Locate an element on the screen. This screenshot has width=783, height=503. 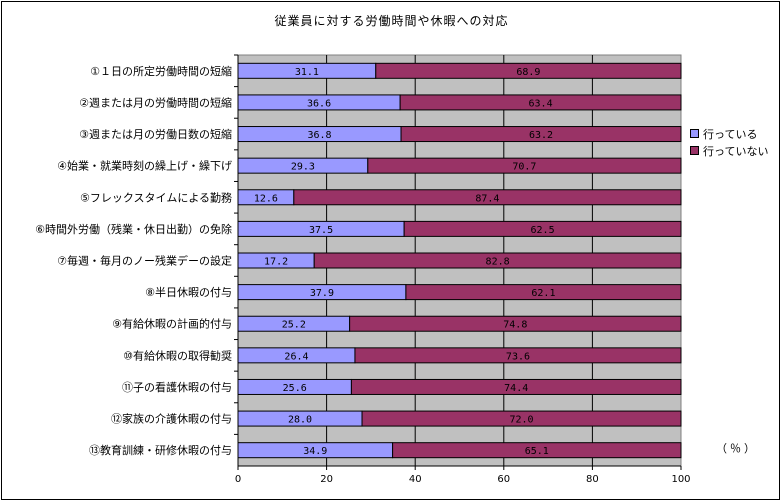
legend-swatch-doing is located at coordinates (694, 133).